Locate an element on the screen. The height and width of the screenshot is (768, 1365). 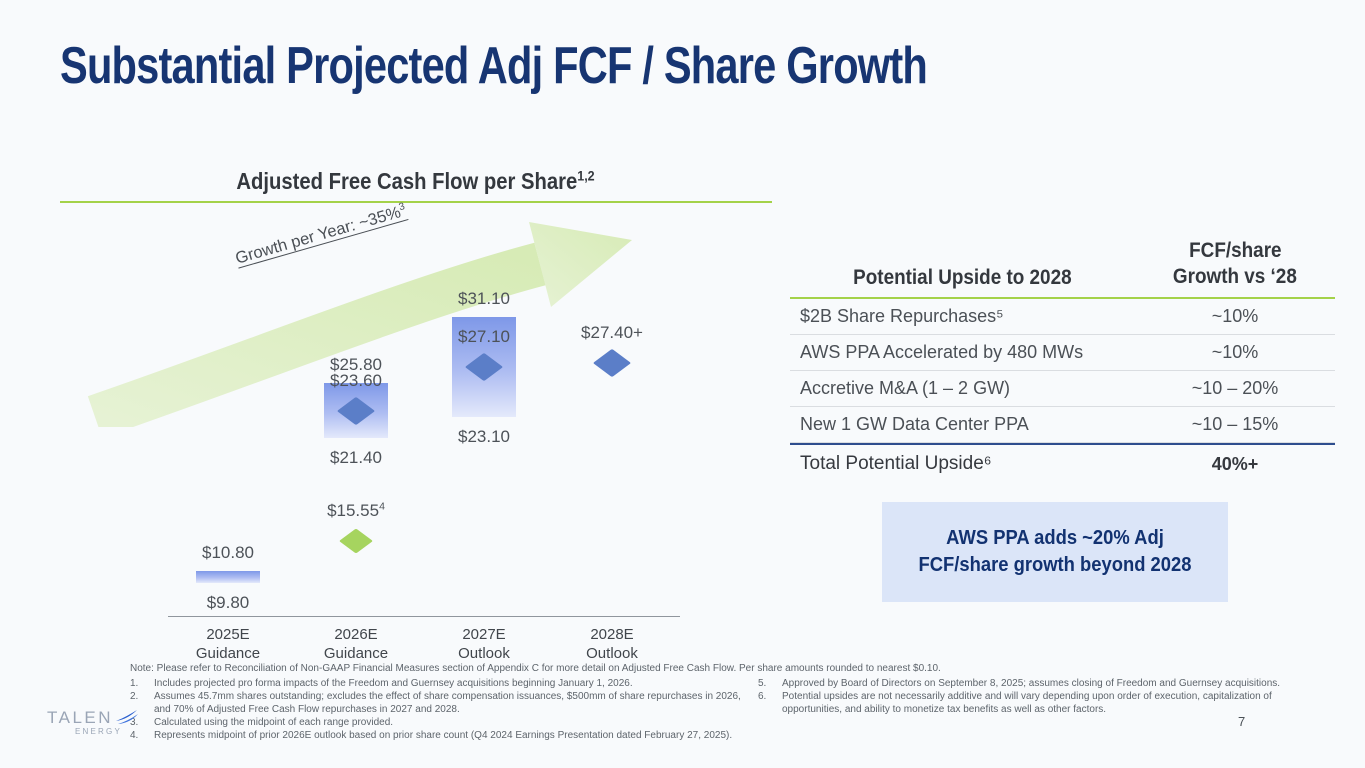
table-header-growth: FCF/share Growth vs ‘28 is located at coordinates (1235, 263).